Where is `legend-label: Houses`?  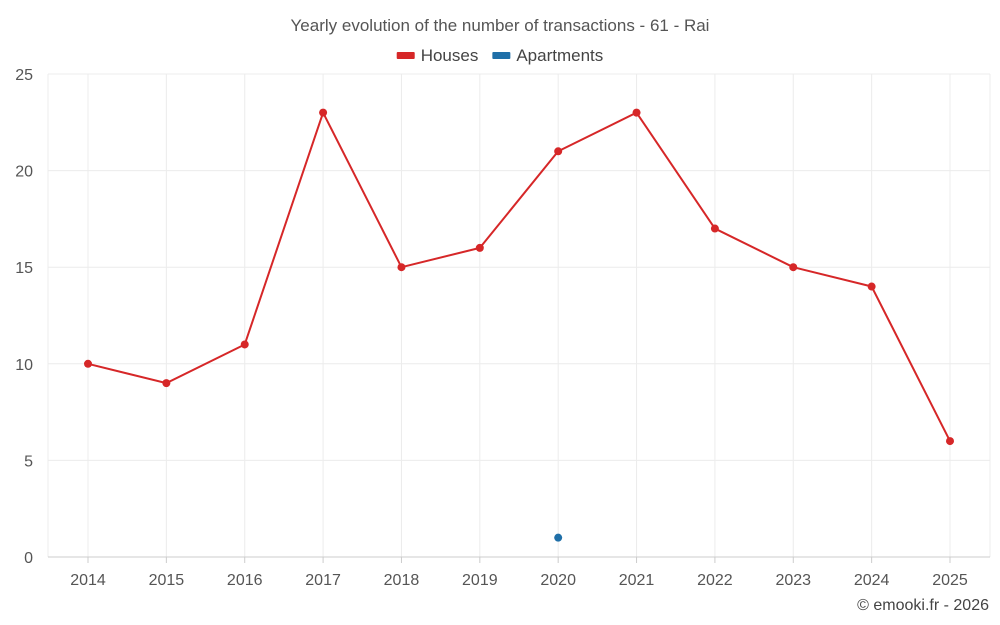 legend-label: Houses is located at coordinates (450, 55).